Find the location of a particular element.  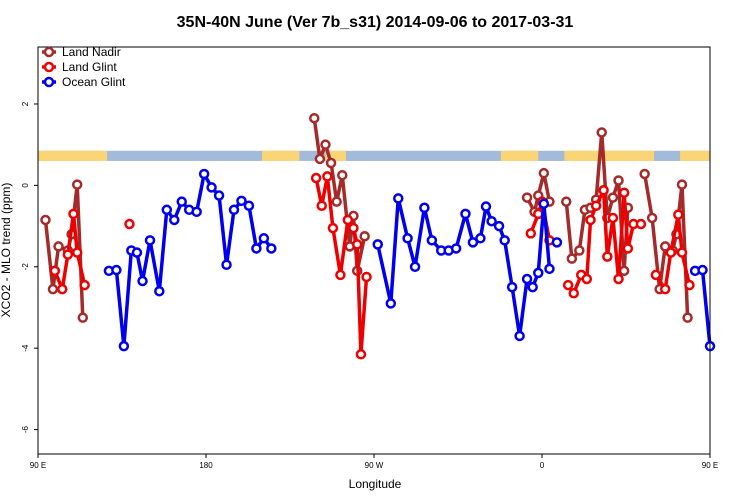

x-tick-label-2: 90 W is located at coordinates (374, 465).